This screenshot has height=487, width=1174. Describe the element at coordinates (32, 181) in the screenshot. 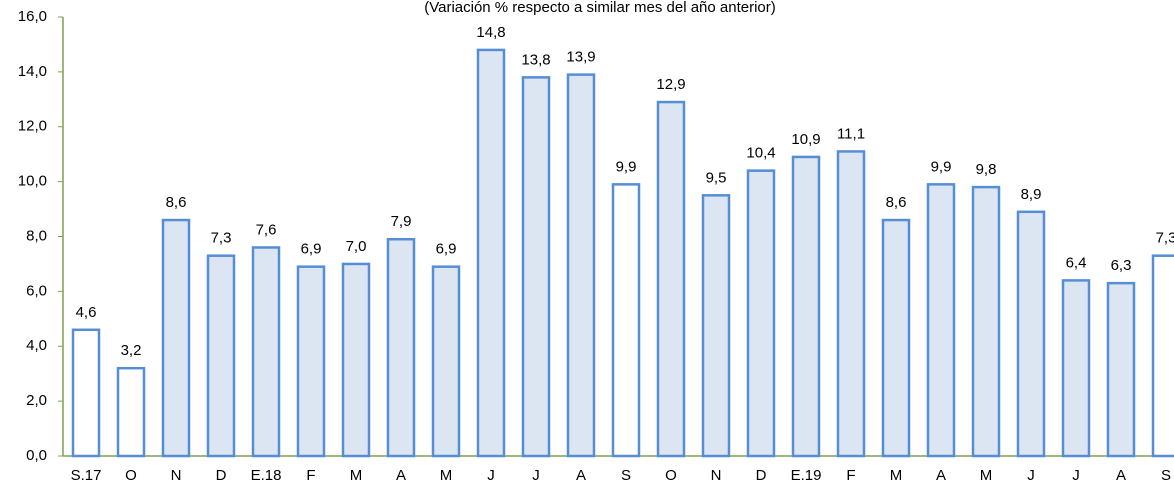

I see `y-tick-label: 10,0` at that location.